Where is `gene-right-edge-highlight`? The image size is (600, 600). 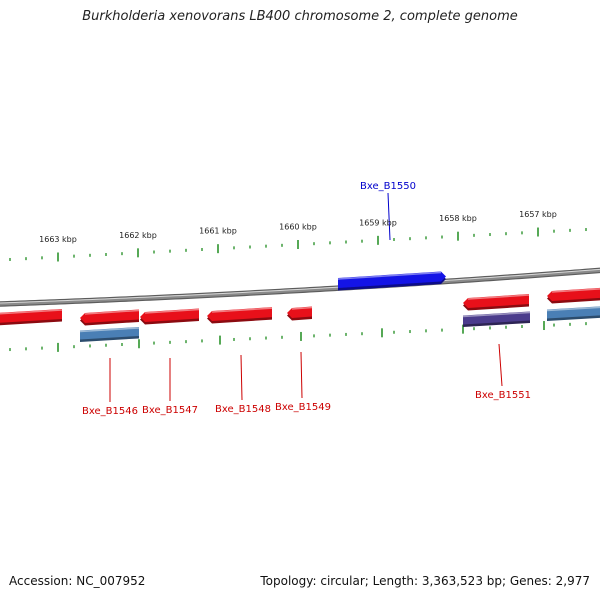
gene-right-edge-highlight is located at coordinates (575, 290).